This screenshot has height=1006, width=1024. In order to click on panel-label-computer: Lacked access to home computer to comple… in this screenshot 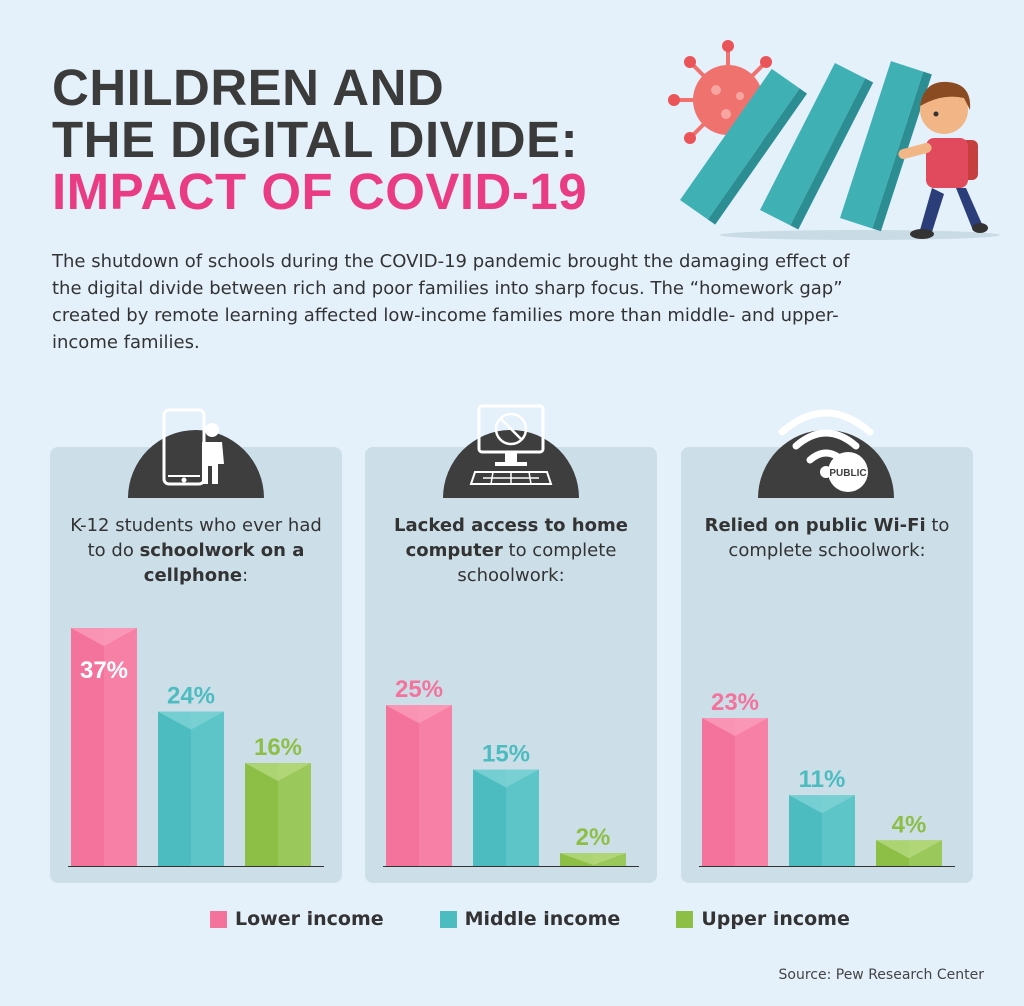, I will do `click(511, 550)`.